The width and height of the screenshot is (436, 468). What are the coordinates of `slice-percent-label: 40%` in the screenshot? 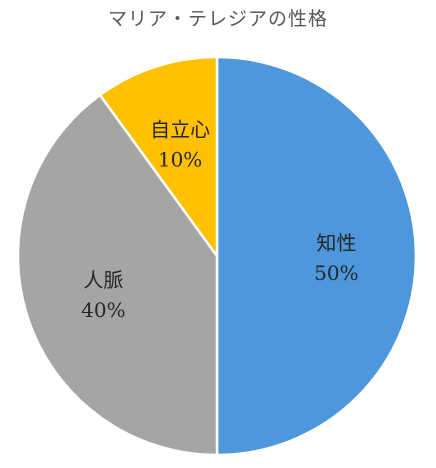 It's located at (103, 310).